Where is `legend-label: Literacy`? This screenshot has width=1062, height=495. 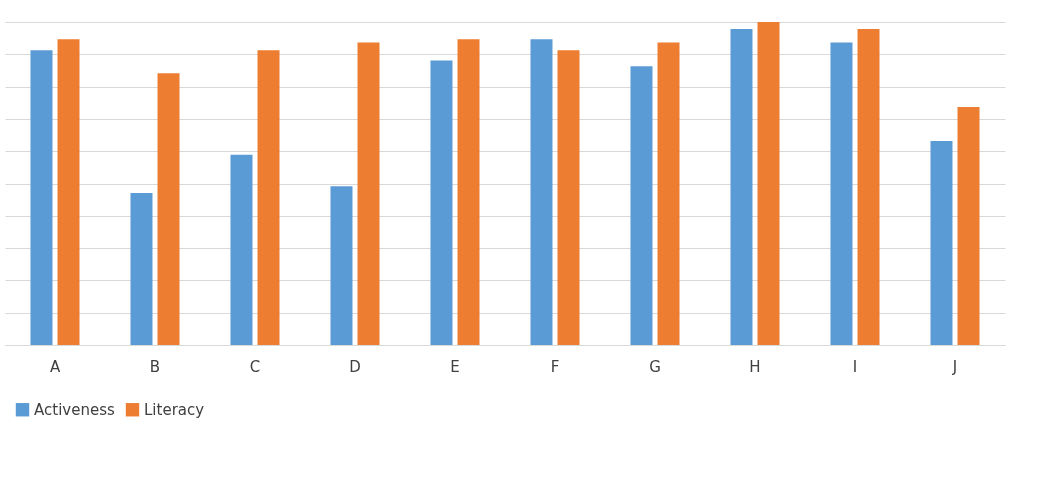
legend-label: Literacy is located at coordinates (174, 409).